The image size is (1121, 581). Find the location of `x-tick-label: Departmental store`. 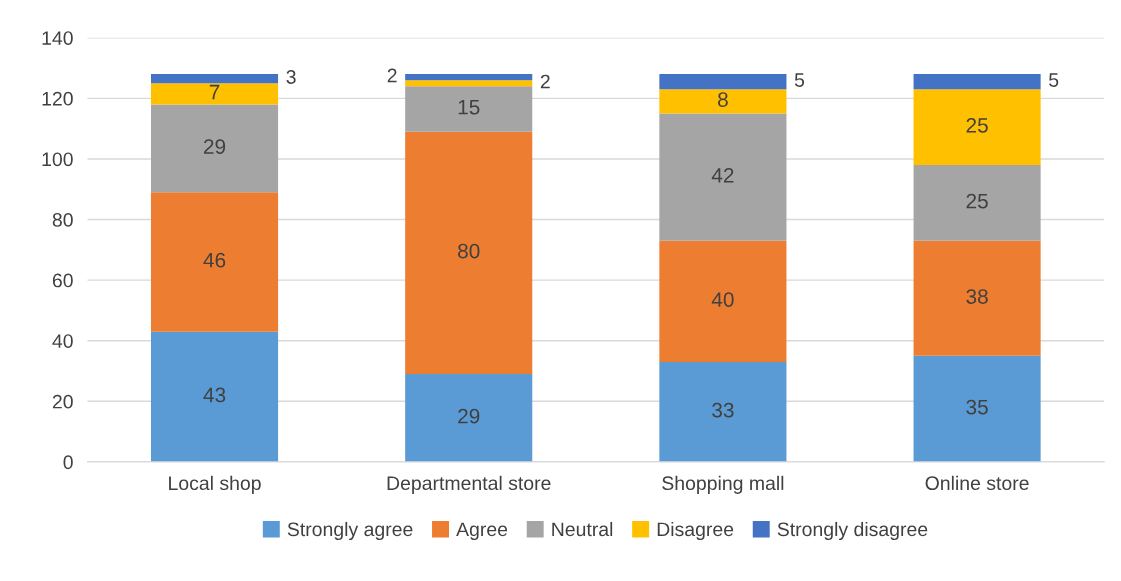

x-tick-label: Departmental store is located at coordinates (469, 484).